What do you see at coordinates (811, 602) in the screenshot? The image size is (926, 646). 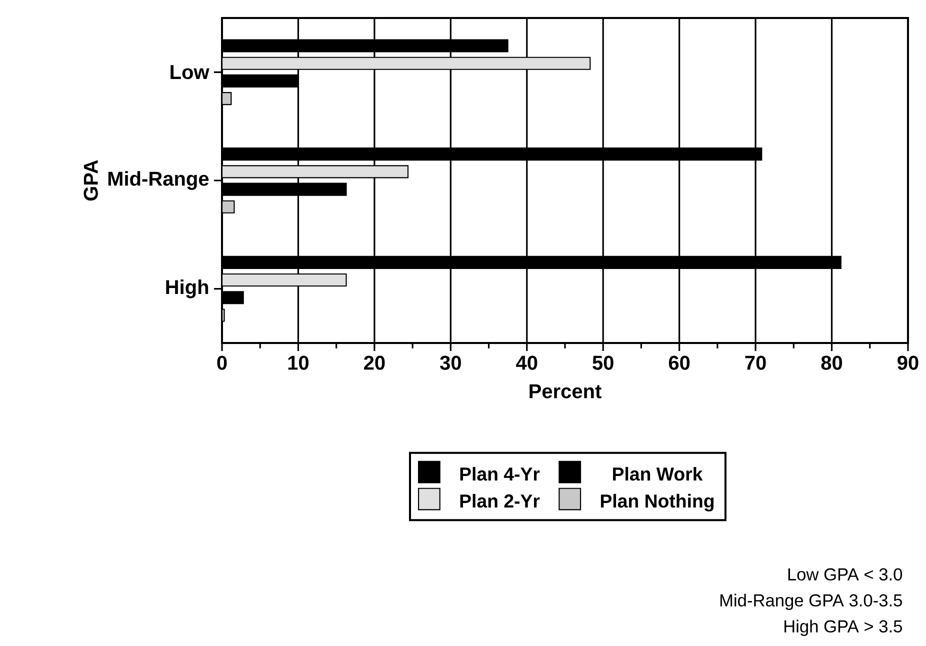 I see `text: Mid-Range GPA 3.0-3.5` at bounding box center [811, 602].